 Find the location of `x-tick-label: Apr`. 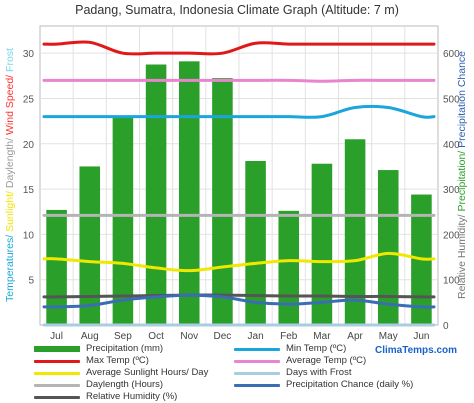

x-tick-label: Apr is located at coordinates (355, 336).